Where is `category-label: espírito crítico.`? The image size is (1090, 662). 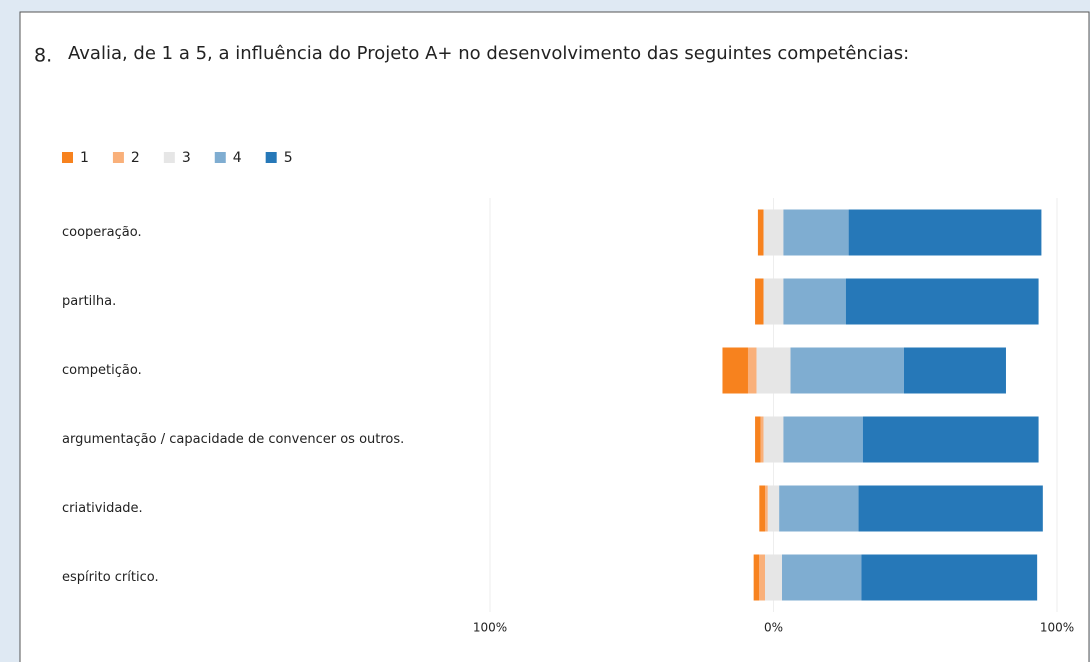 category-label: espírito crítico. is located at coordinates (110, 577).